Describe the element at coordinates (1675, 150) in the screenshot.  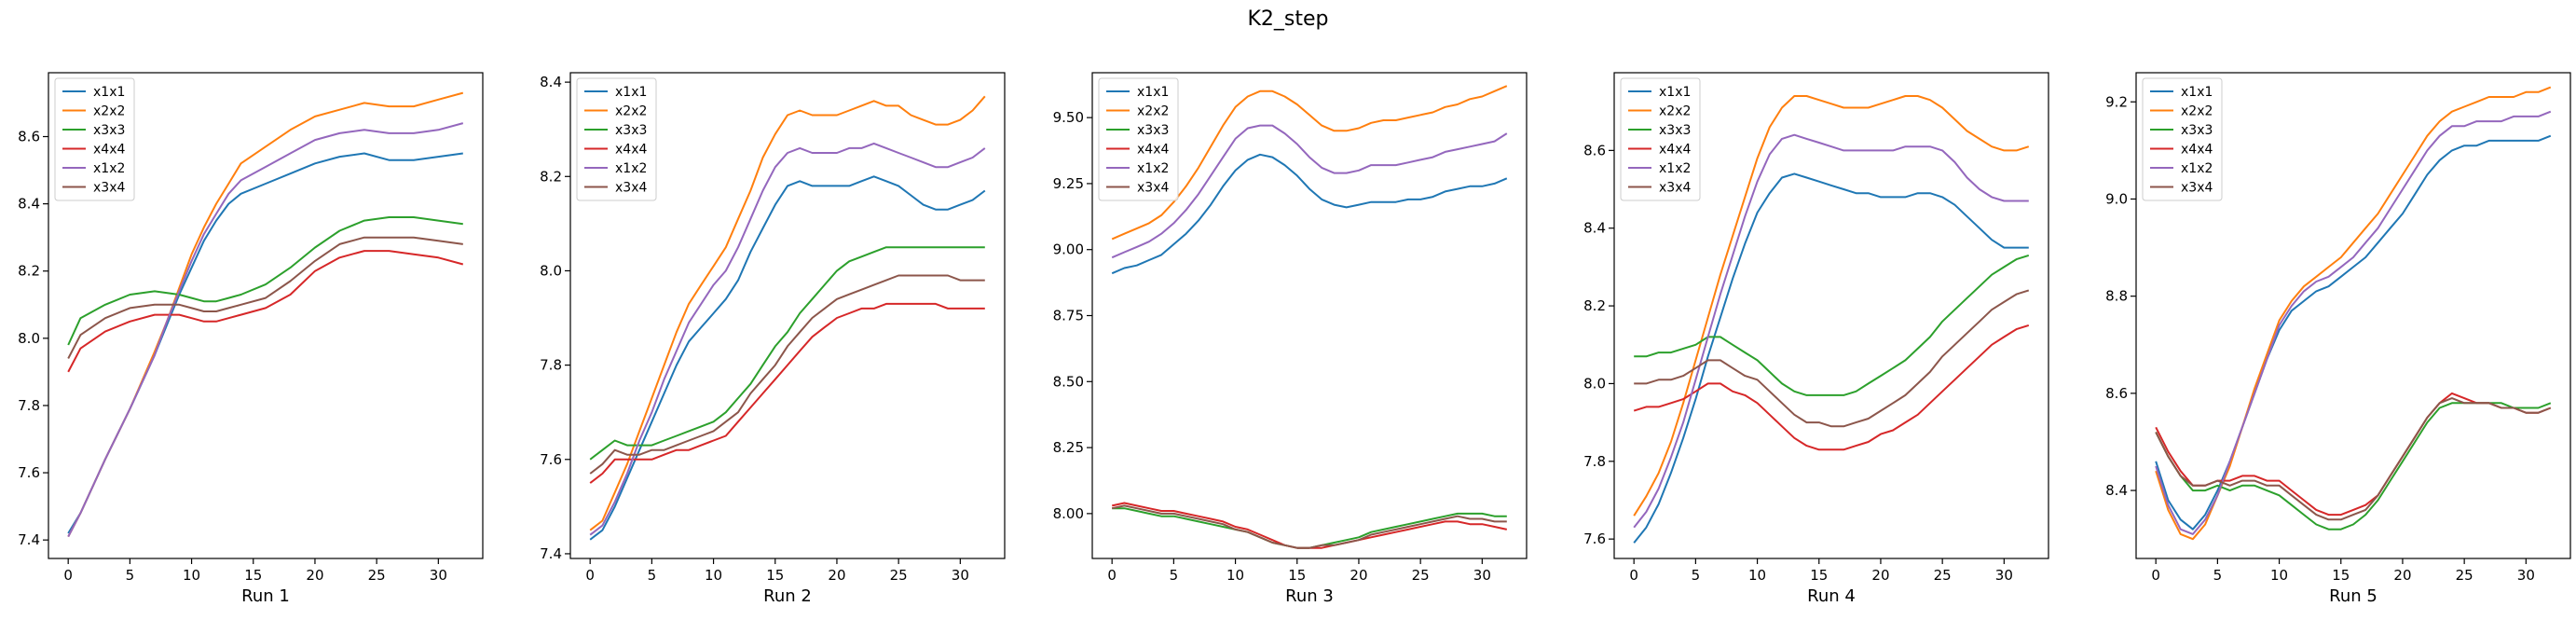
I see `legend-label-x4x4: x4x4` at that location.